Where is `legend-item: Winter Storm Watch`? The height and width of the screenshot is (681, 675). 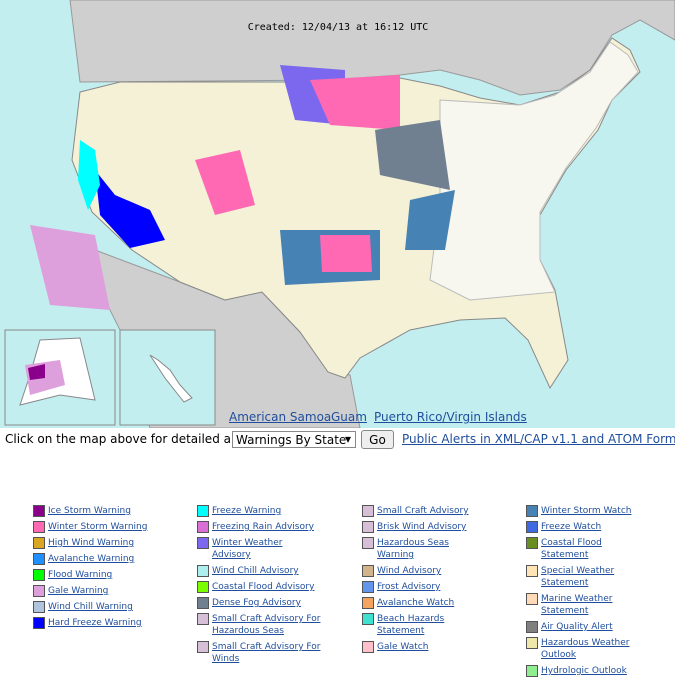 legend-item: Winter Storm Watch is located at coordinates (588, 511).